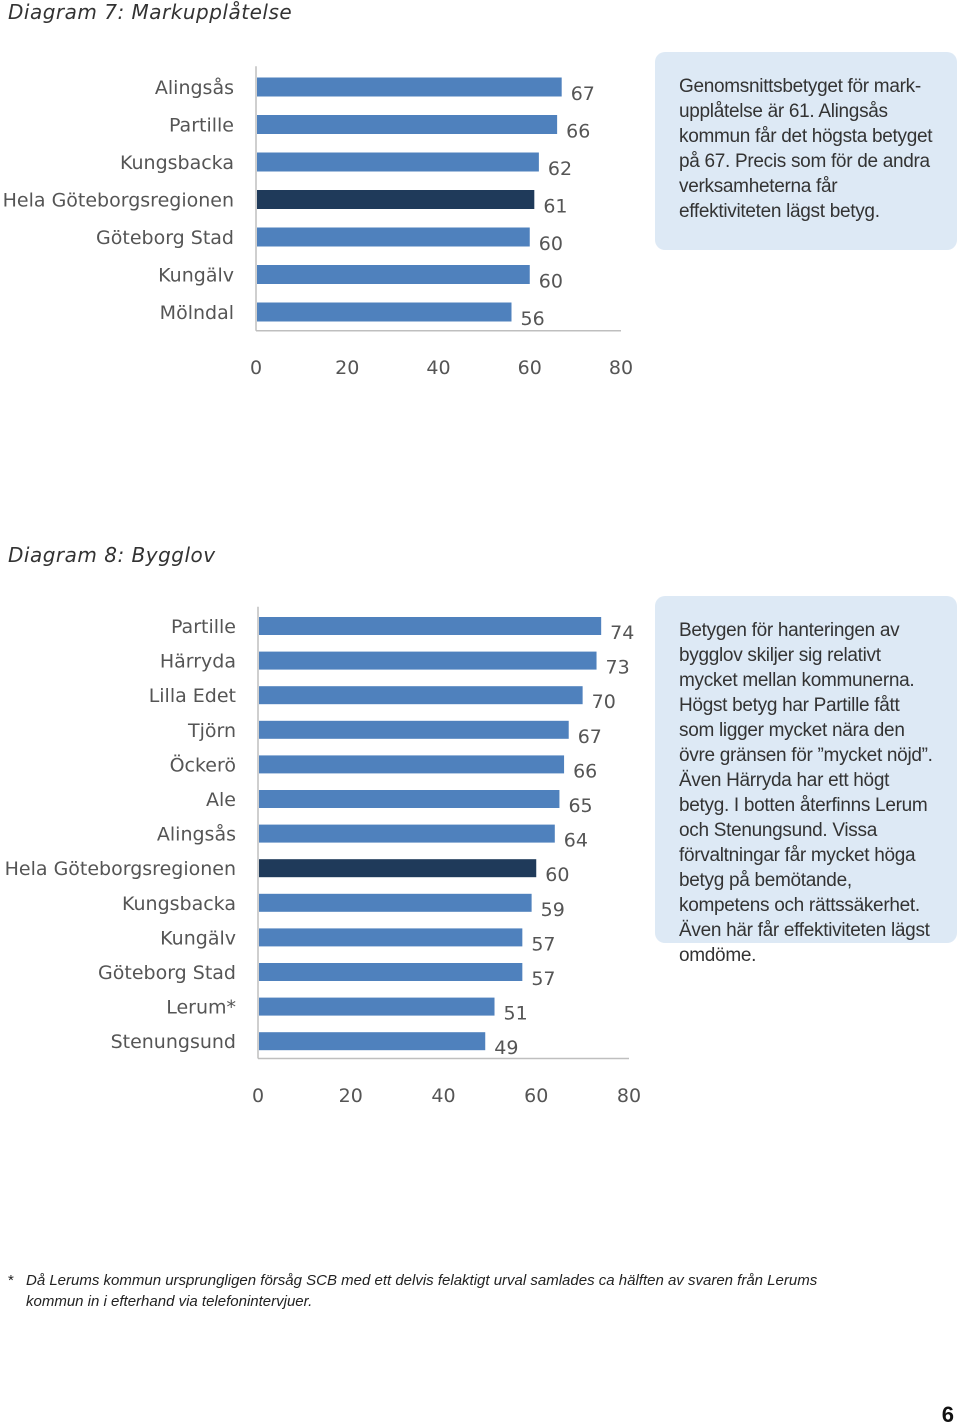 The width and height of the screenshot is (960, 1428). I want to click on diagram-7-category-label: Göteborg Stad, so click(165, 238).